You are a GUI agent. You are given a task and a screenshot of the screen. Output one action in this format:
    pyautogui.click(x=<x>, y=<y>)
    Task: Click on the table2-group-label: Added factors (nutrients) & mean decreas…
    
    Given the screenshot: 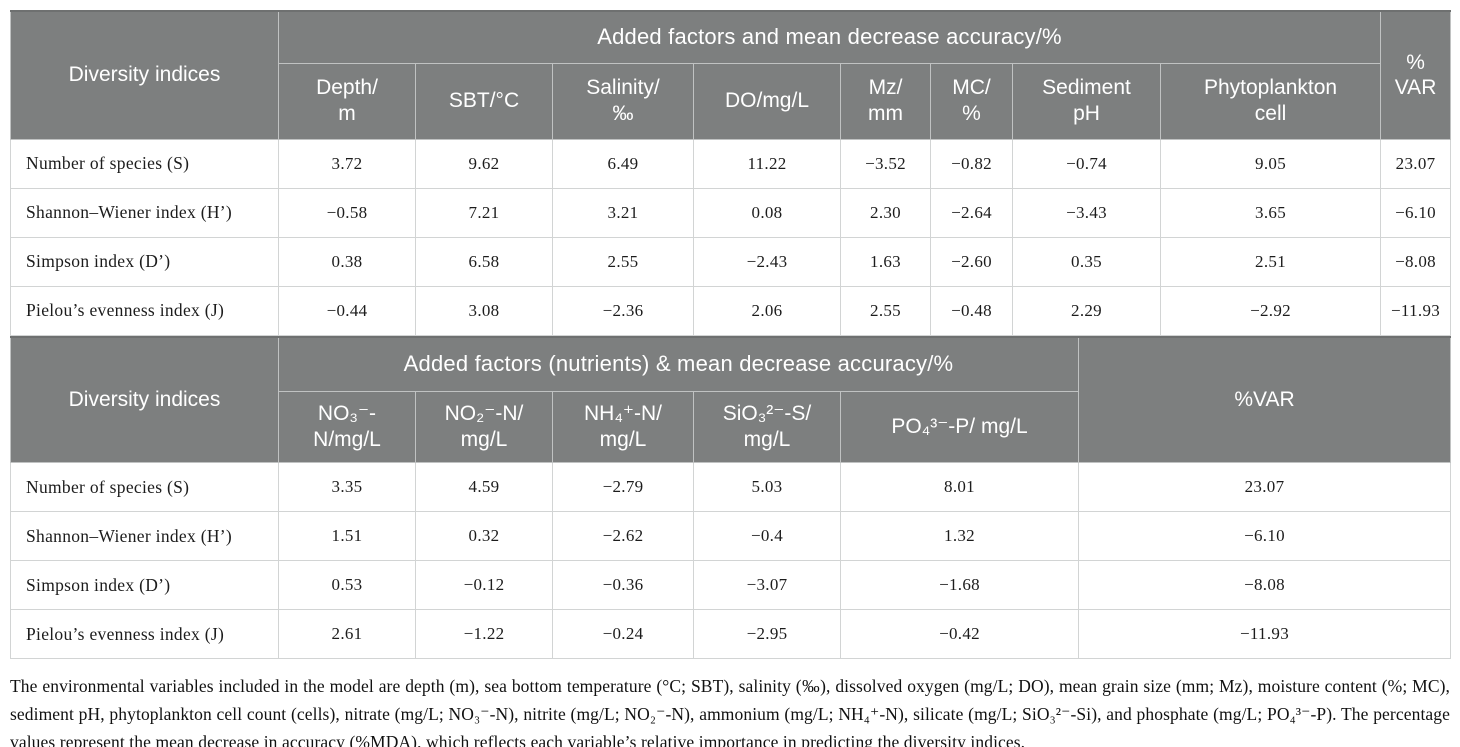 What is the action you would take?
    pyautogui.click(x=678, y=364)
    